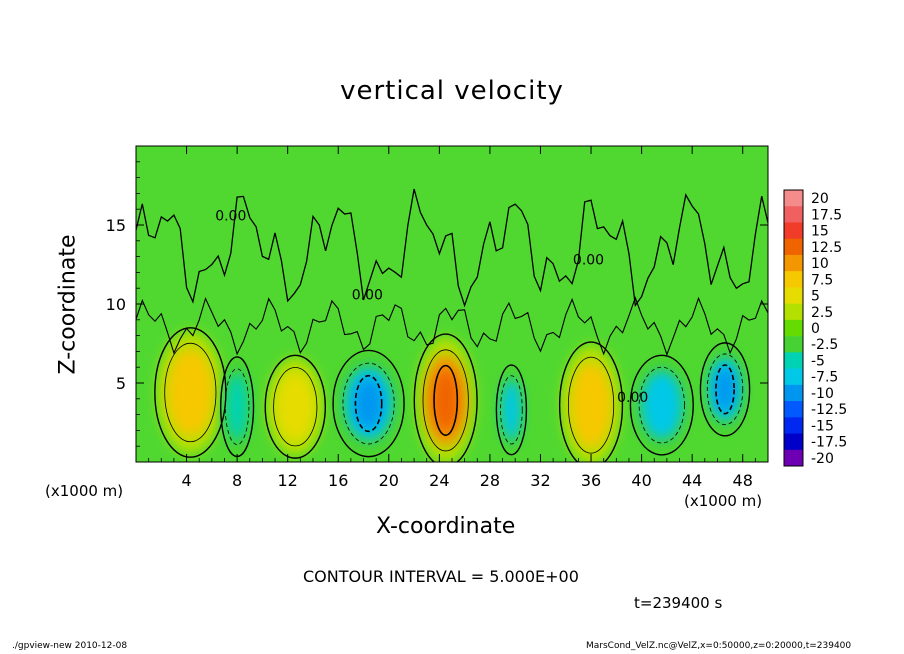  Describe the element at coordinates (822, 394) in the screenshot. I see `colorbar-label-13: -10` at that location.